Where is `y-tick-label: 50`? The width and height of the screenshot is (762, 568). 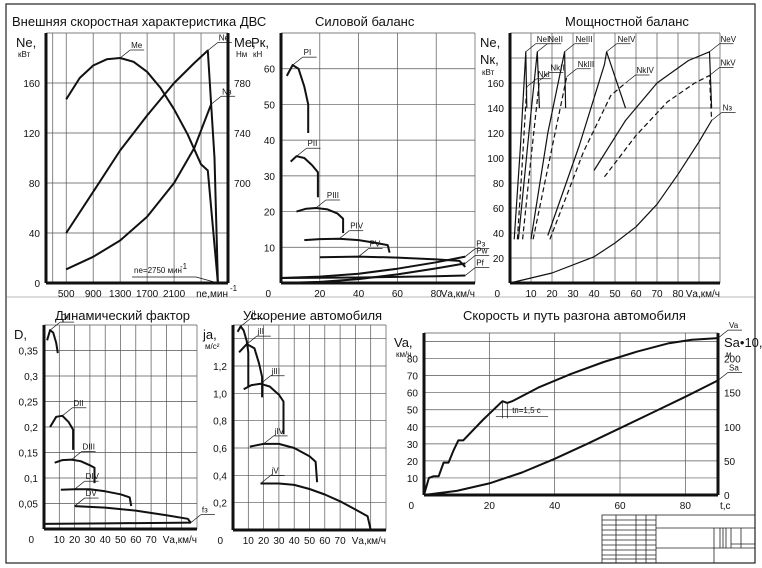
y-tick-label: 50 is located at coordinates (270, 105).